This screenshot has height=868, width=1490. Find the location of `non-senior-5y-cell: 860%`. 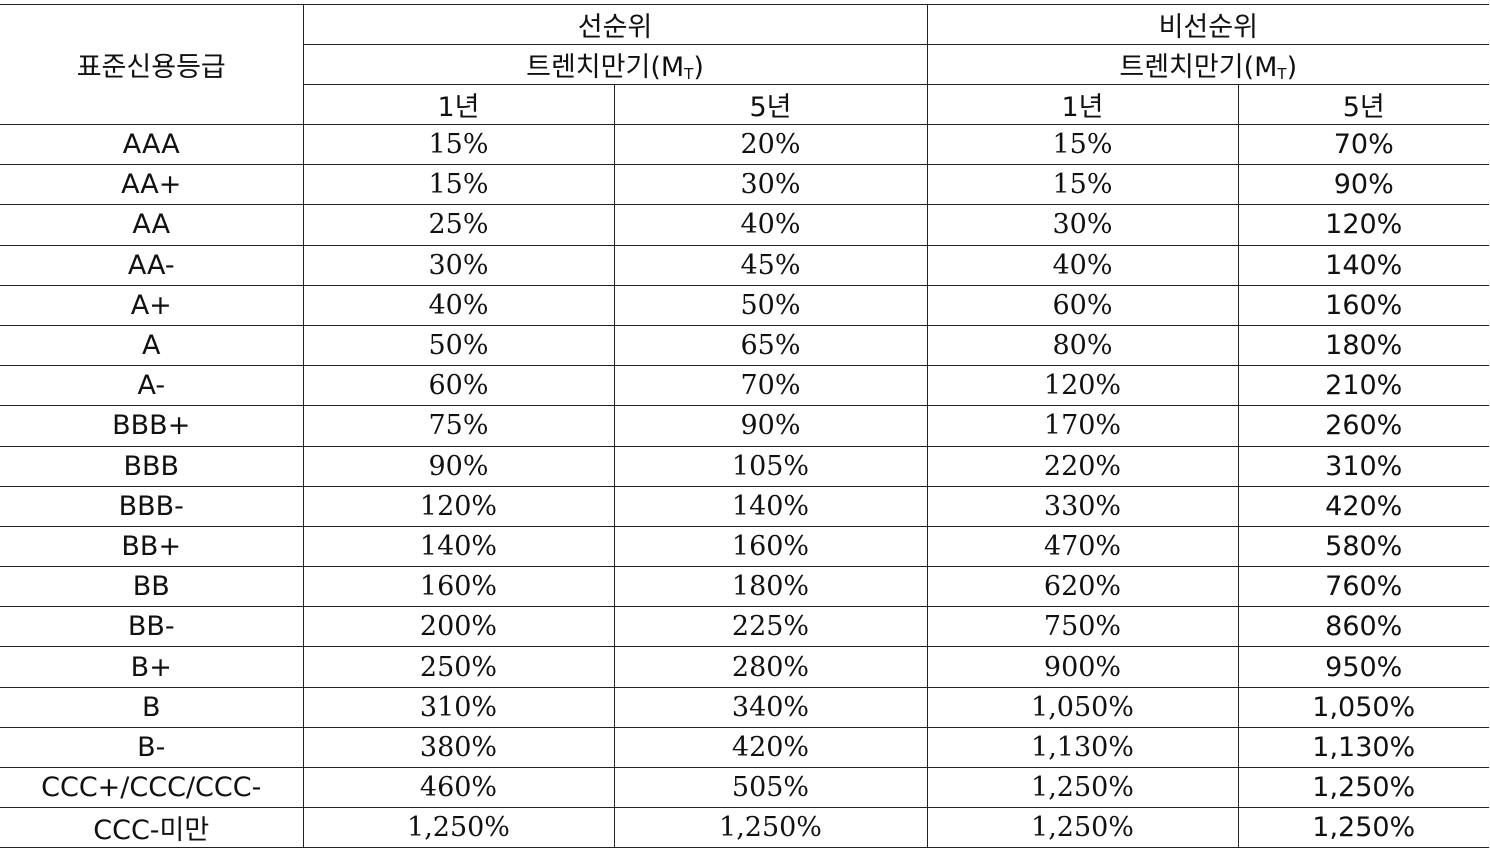

non-senior-5y-cell: 860% is located at coordinates (1363, 627).